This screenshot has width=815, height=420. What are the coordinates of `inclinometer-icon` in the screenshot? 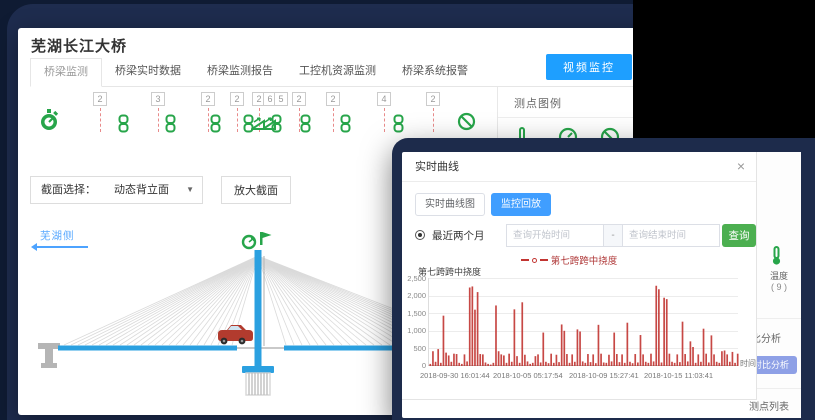 It's located at (257, 126).